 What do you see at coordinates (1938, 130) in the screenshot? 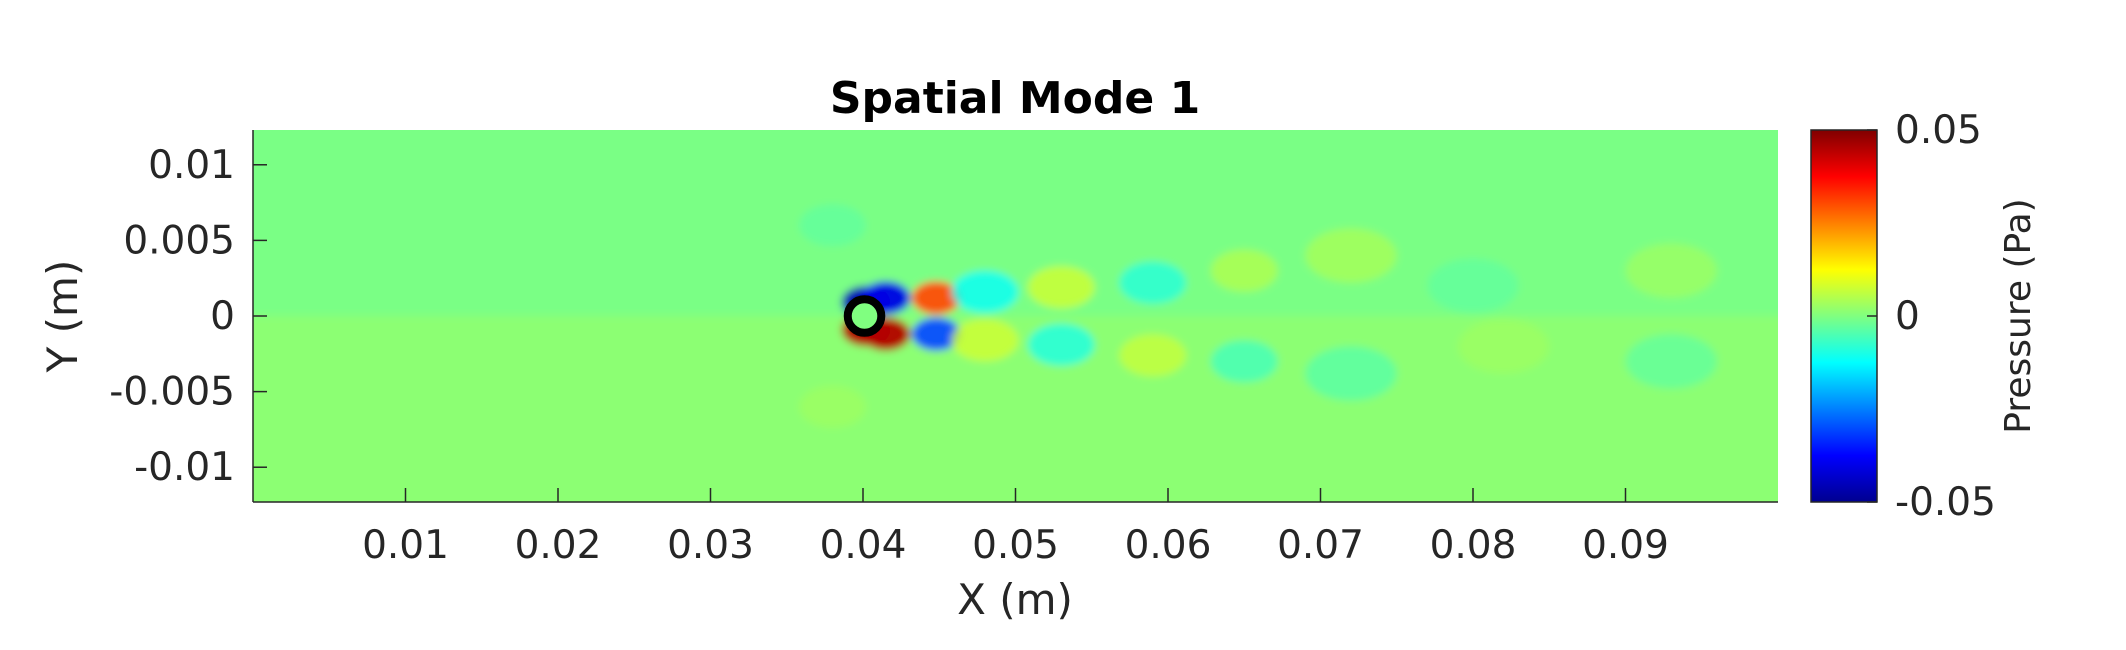
I see `colorbar-tick-label: 0.05` at bounding box center [1938, 130].